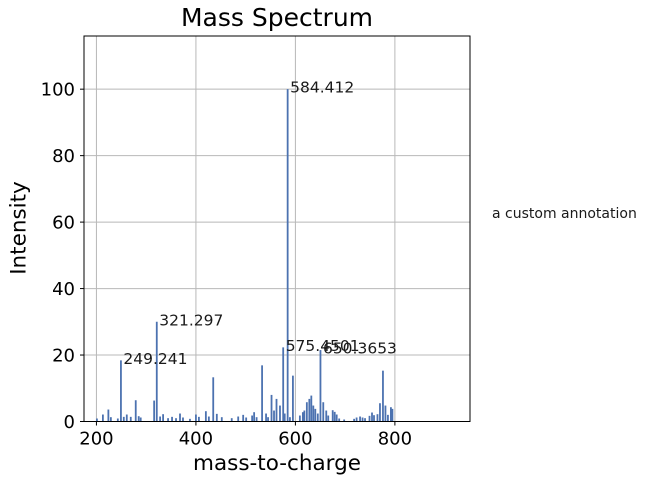 This screenshot has height=486, width=645. I want to click on chart-title: Mass Spectrum, so click(277, 17).